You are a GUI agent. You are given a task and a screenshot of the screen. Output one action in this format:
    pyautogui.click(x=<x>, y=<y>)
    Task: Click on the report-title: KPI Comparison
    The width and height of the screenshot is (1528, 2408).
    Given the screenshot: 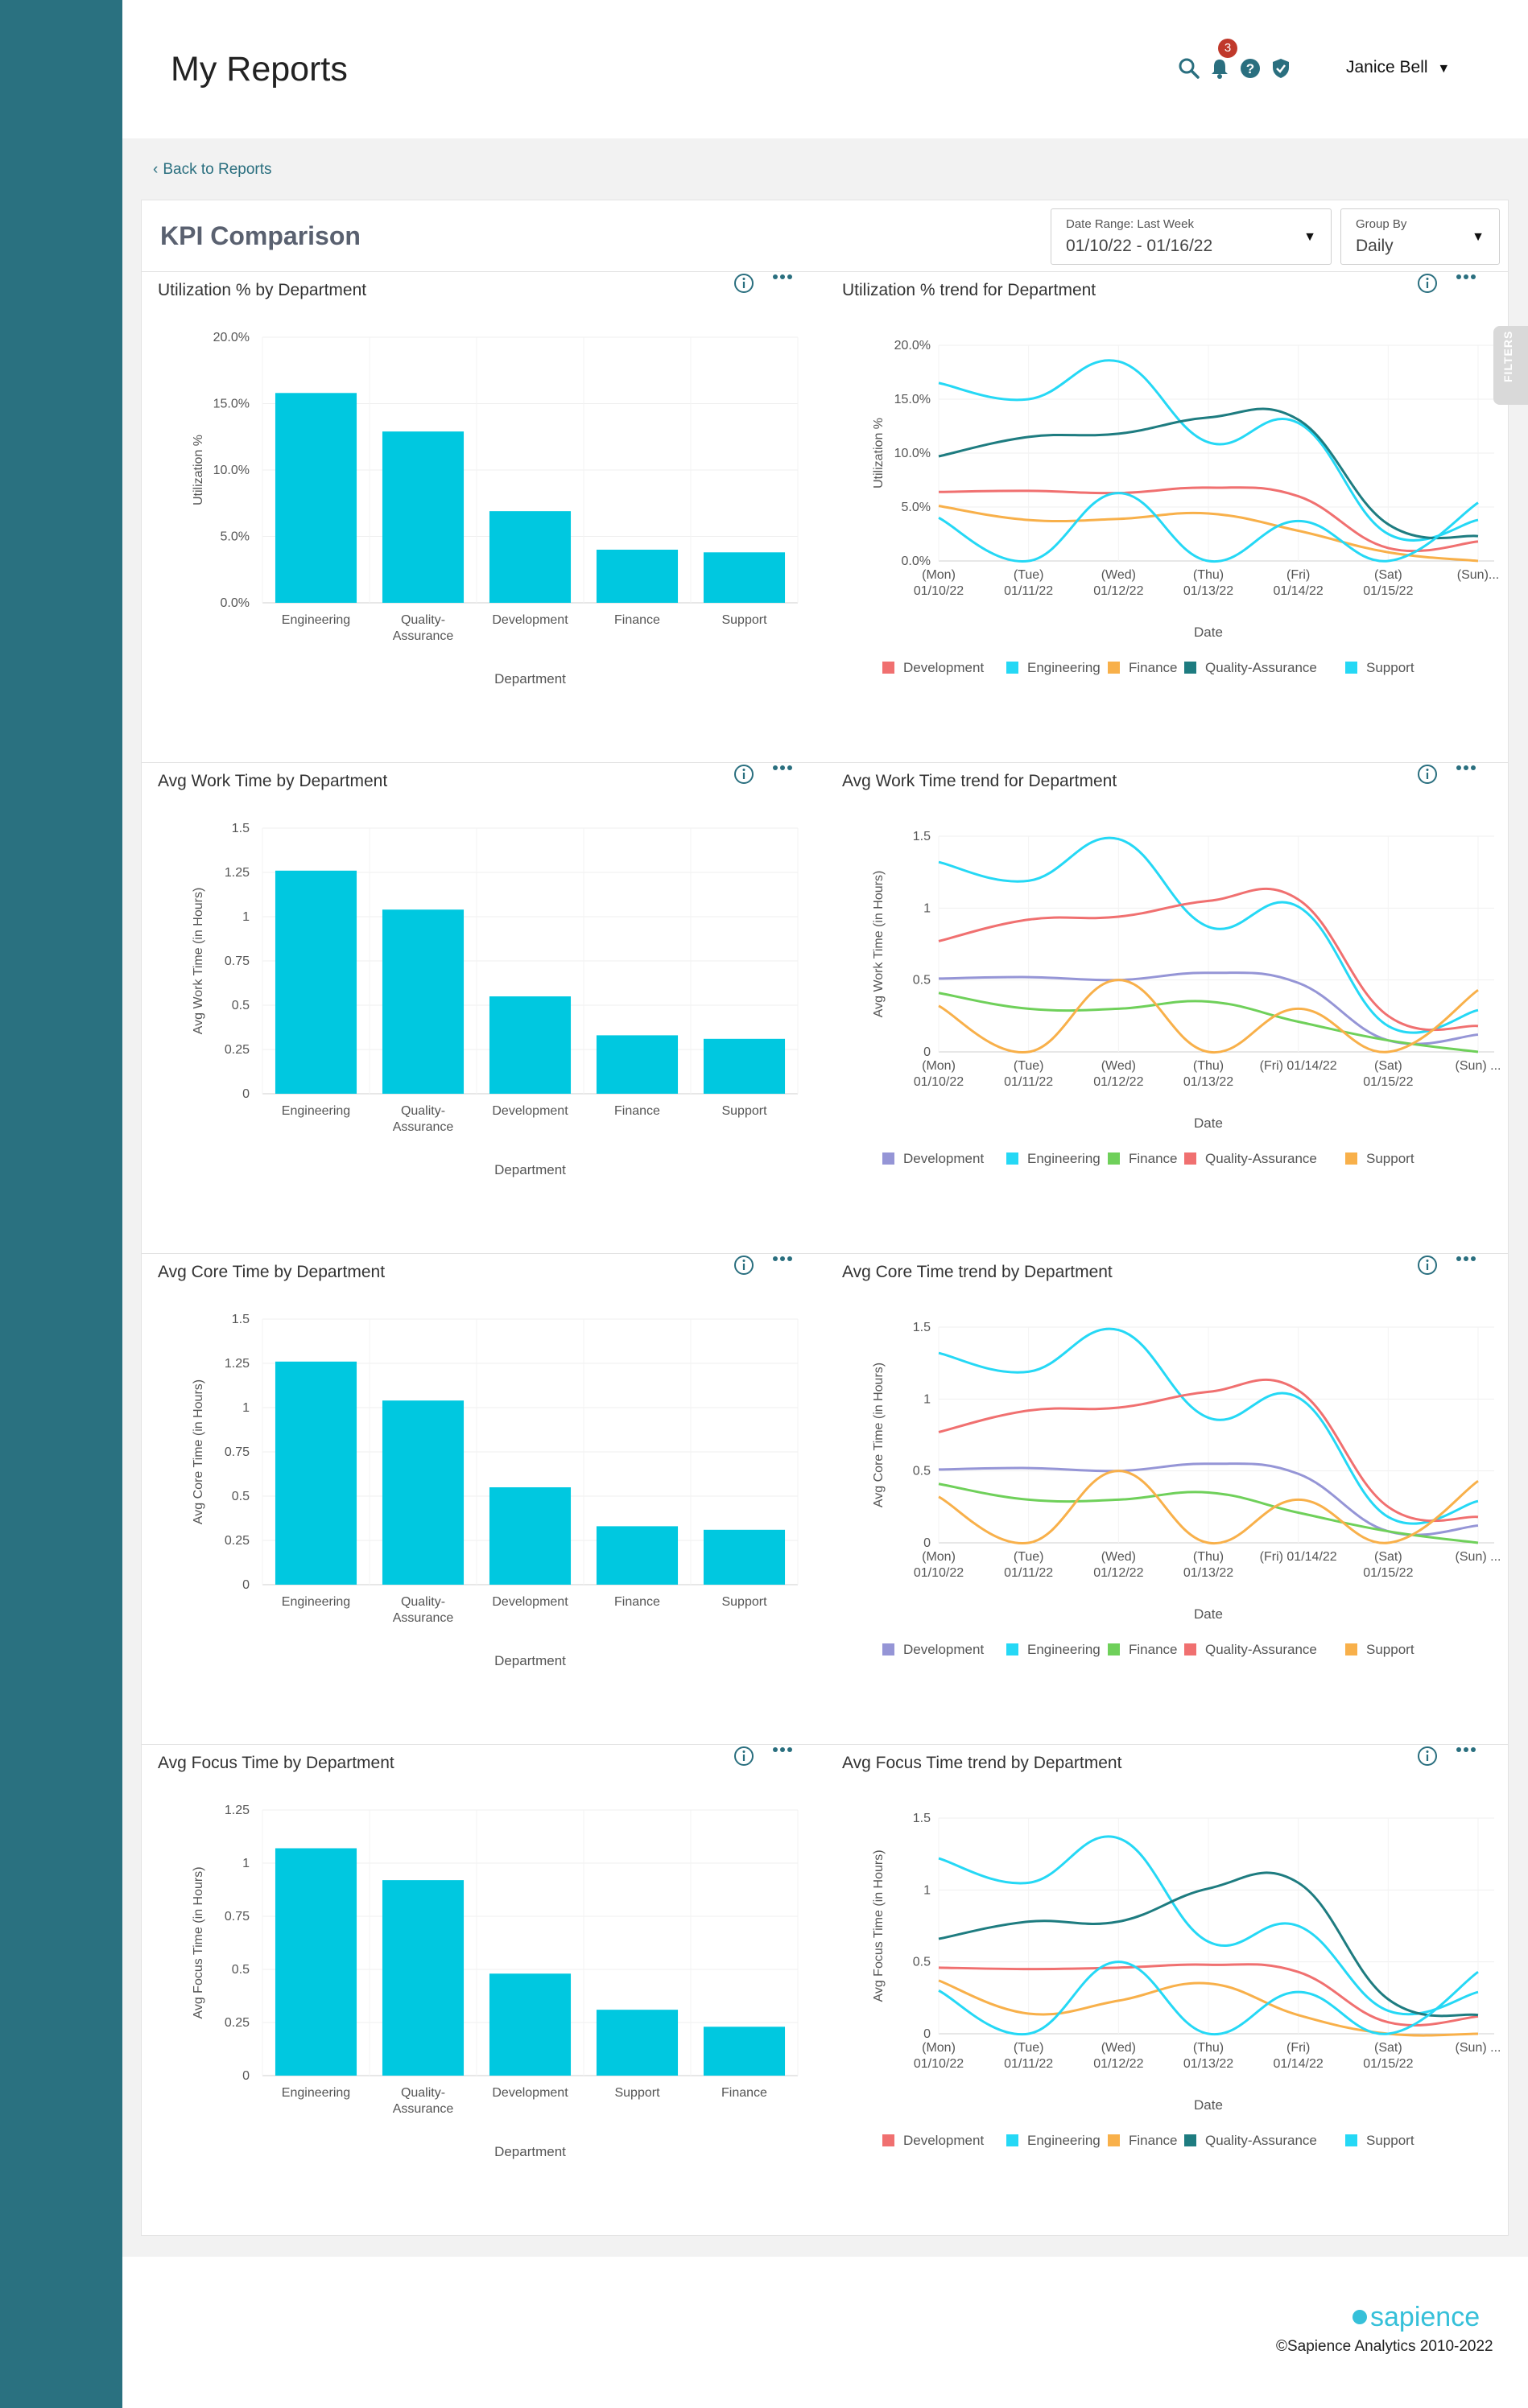 What is the action you would take?
    pyautogui.click(x=260, y=235)
    